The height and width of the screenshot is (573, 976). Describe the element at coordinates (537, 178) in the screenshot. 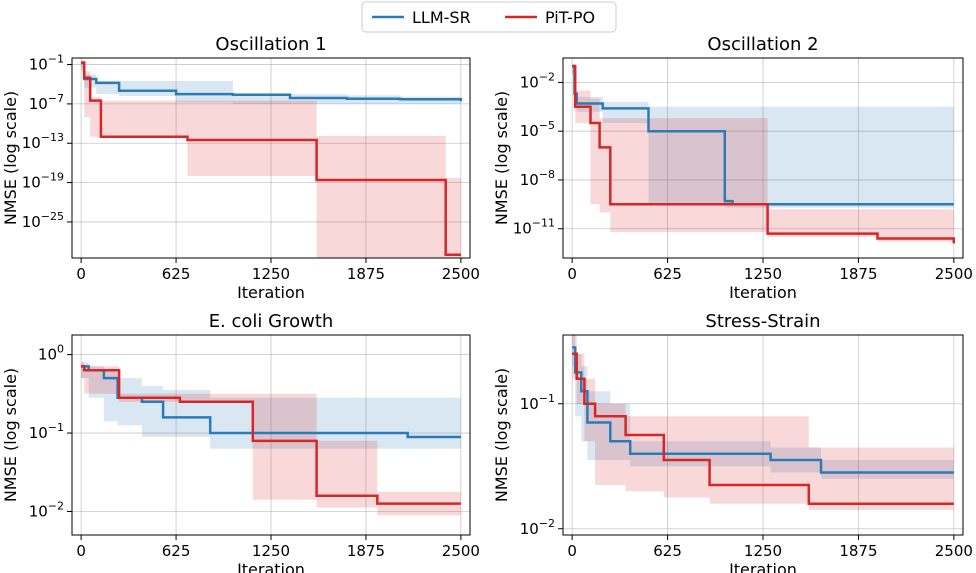

I see `y-tick-label: 10⁻⁸` at that location.